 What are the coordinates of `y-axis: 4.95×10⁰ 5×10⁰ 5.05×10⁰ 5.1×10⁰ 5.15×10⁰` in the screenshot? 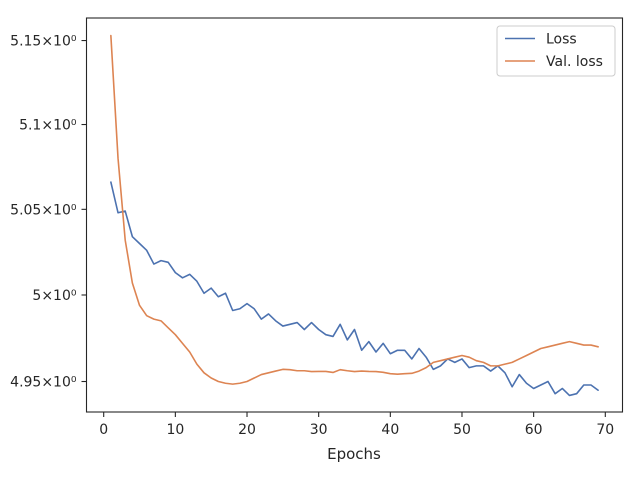 It's located at (48, 212).